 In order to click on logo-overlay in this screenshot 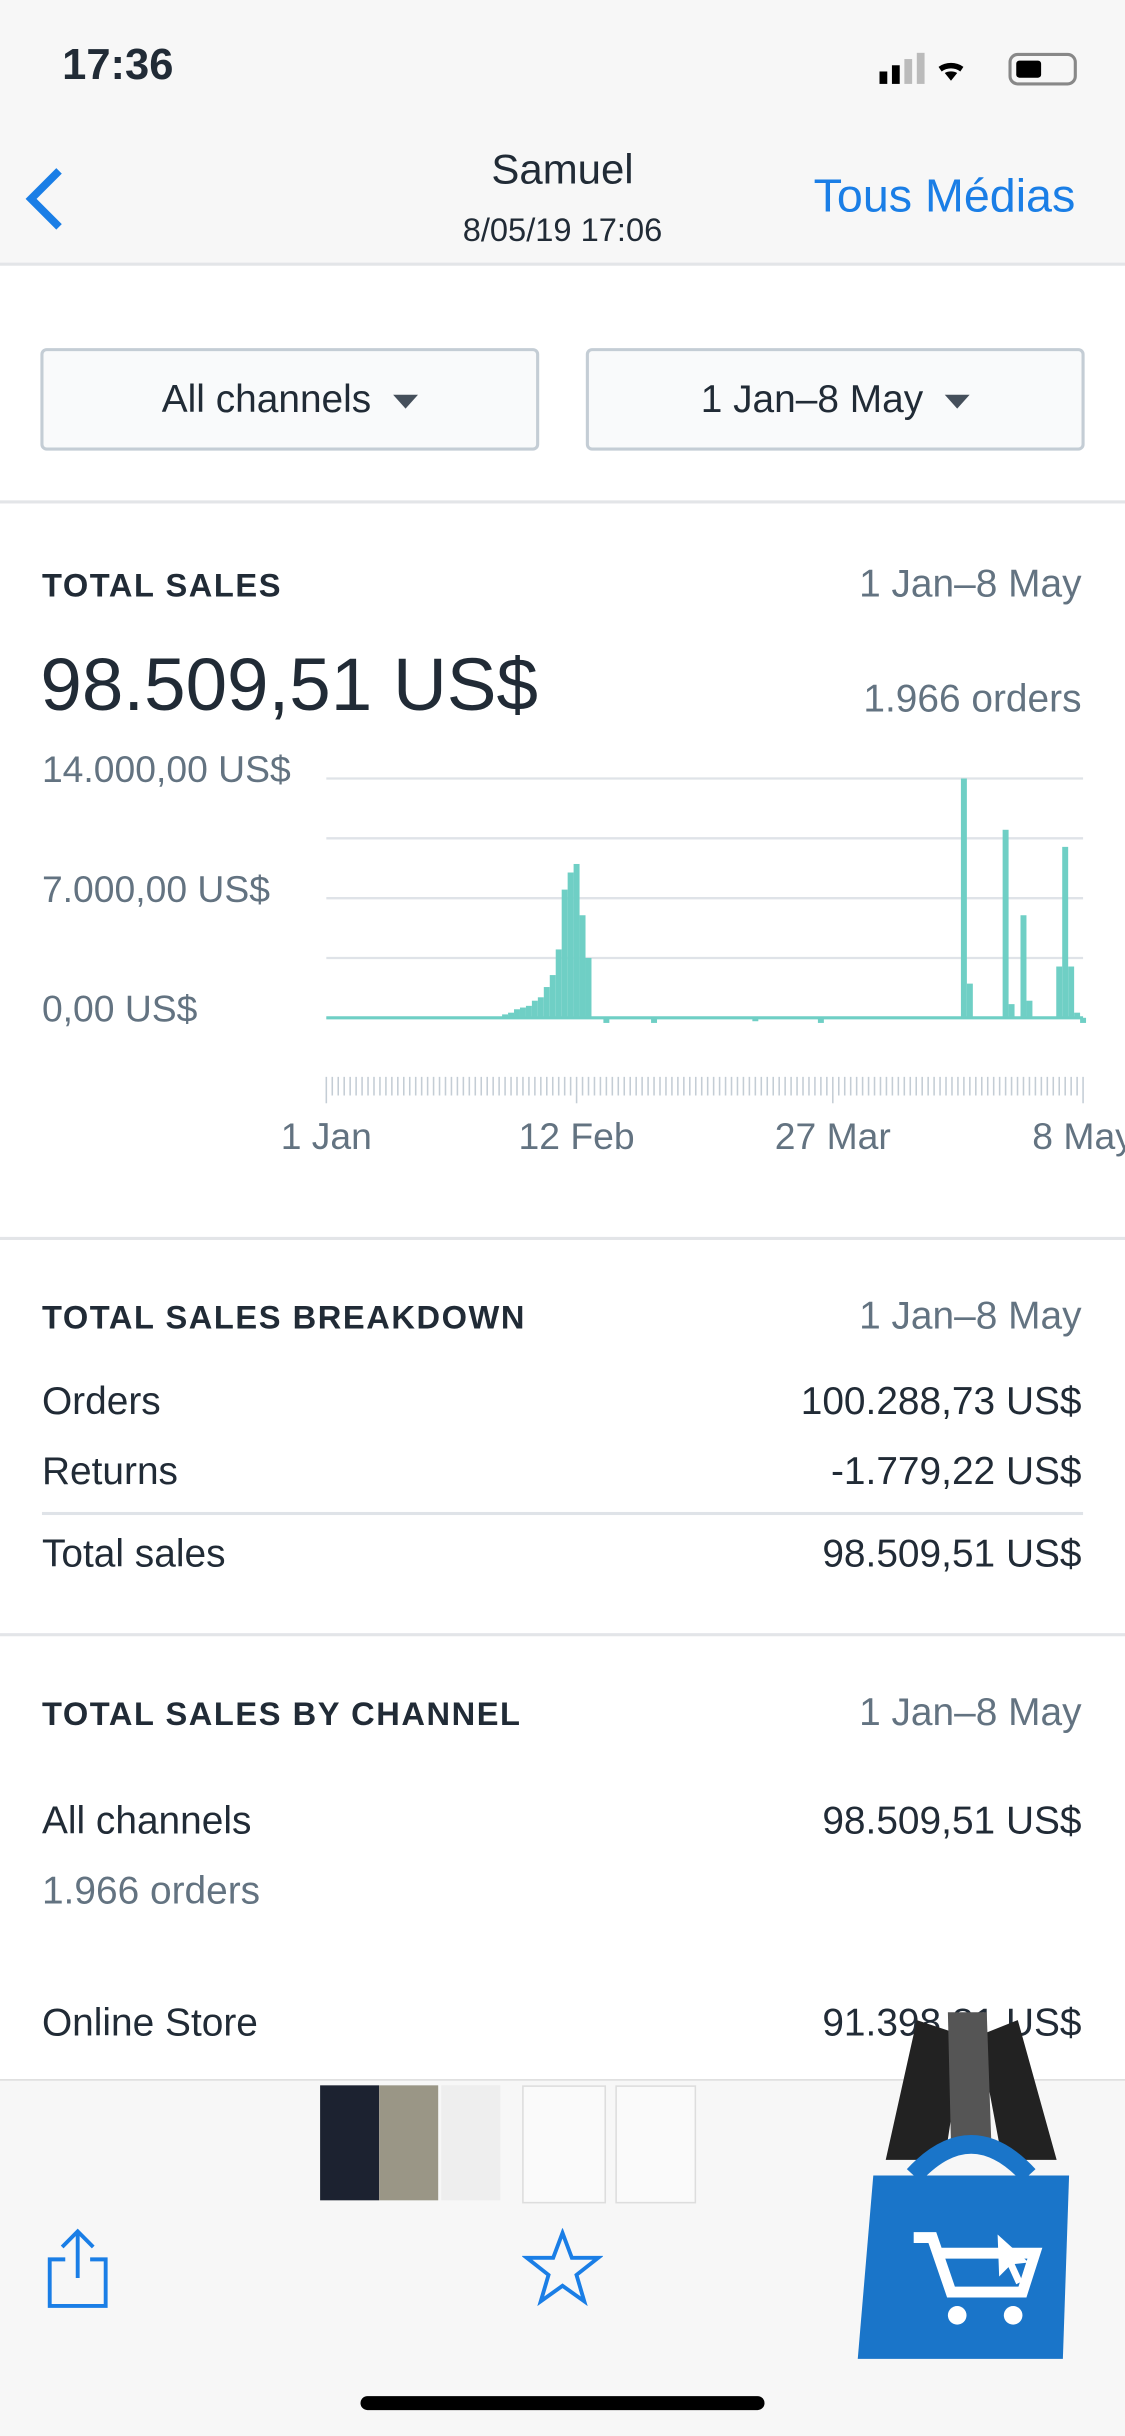, I will do `click(963, 2185)`.